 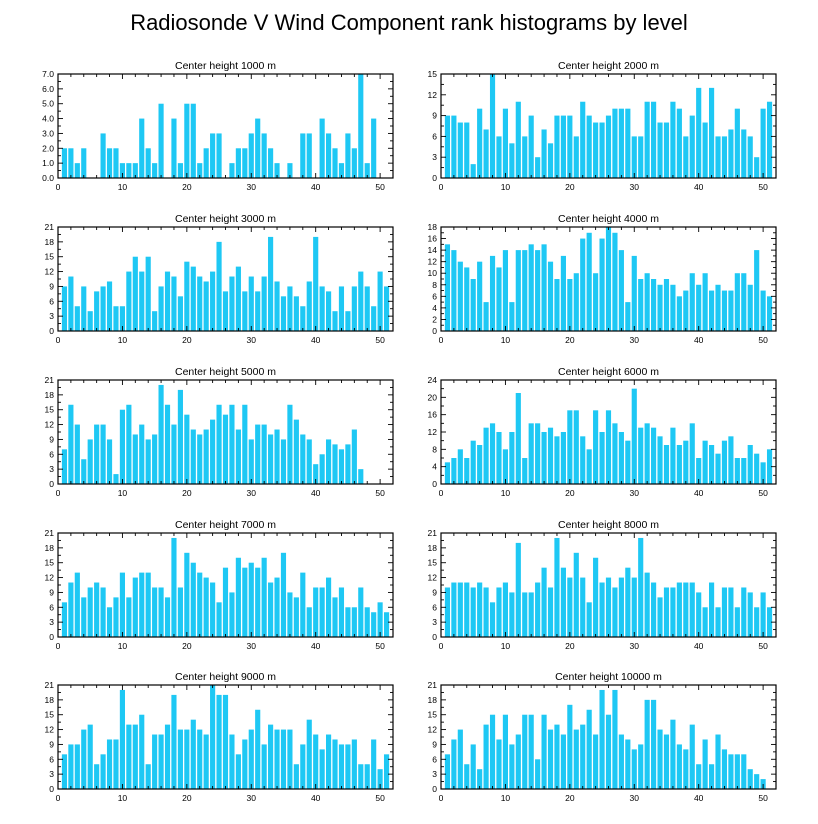 I want to click on y-tick-label: 1.0, so click(x=48, y=163).